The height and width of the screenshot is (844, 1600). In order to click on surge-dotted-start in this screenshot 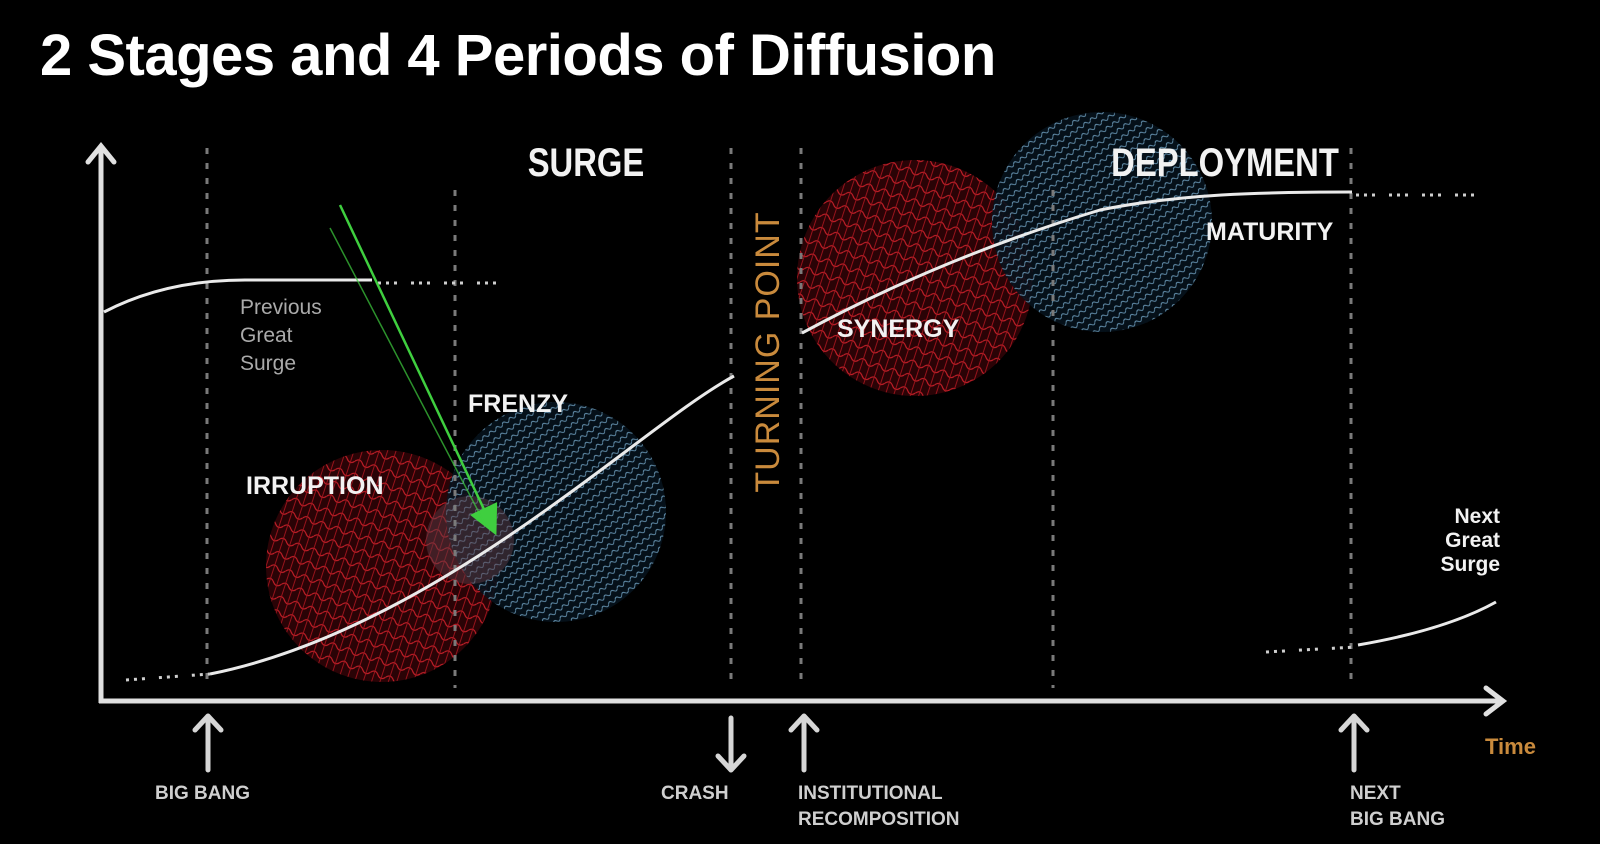, I will do `click(168, 677)`.